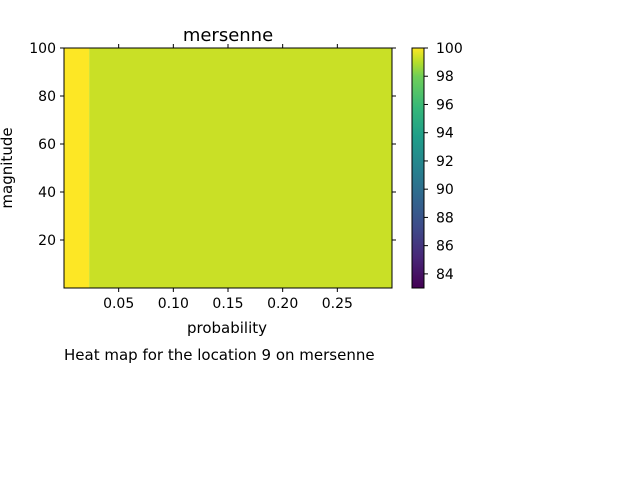  What do you see at coordinates (118, 304) in the screenshot?
I see `x-tick-label: 0.05` at bounding box center [118, 304].